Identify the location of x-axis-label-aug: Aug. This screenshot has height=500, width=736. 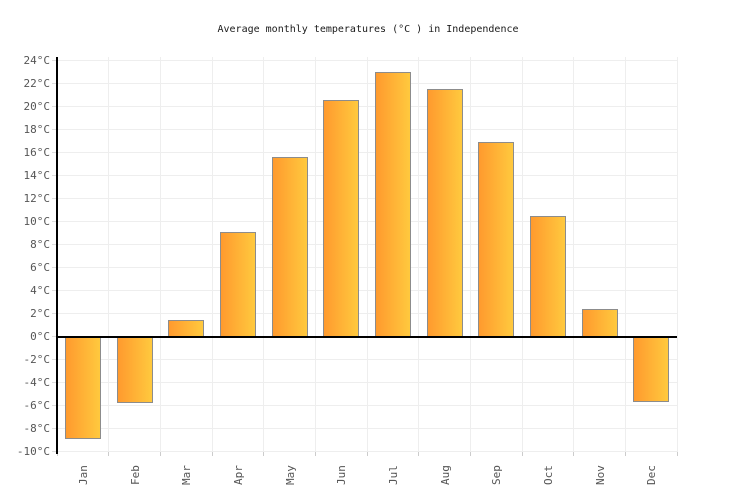
(444, 474).